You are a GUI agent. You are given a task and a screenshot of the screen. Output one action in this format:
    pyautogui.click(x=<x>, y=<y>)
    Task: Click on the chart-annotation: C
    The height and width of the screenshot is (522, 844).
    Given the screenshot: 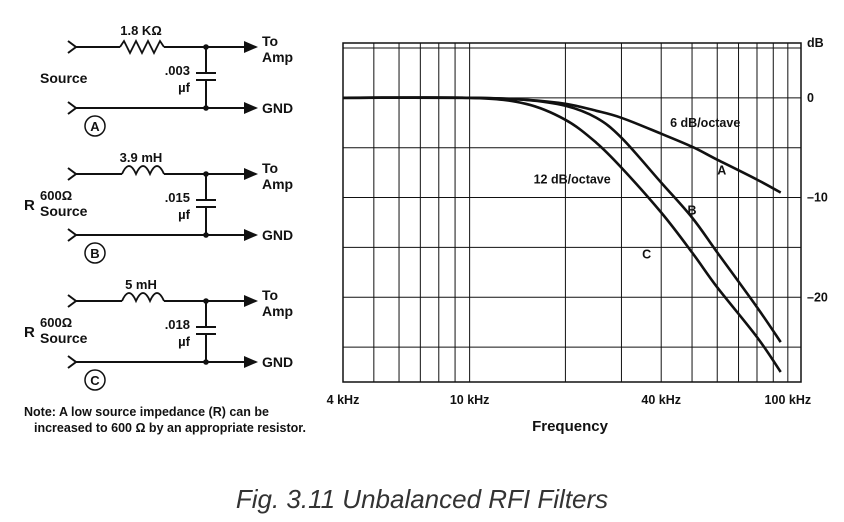 What is the action you would take?
    pyautogui.click(x=646, y=254)
    